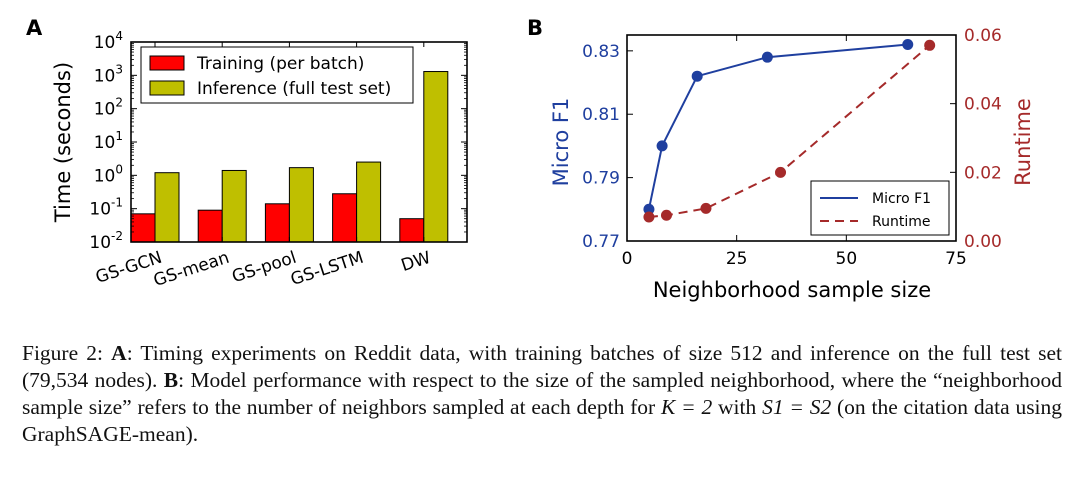 The height and width of the screenshot is (481, 1080). What do you see at coordinates (119, 69) in the screenshot?
I see `tick-label-exponent: 3` at bounding box center [119, 69].